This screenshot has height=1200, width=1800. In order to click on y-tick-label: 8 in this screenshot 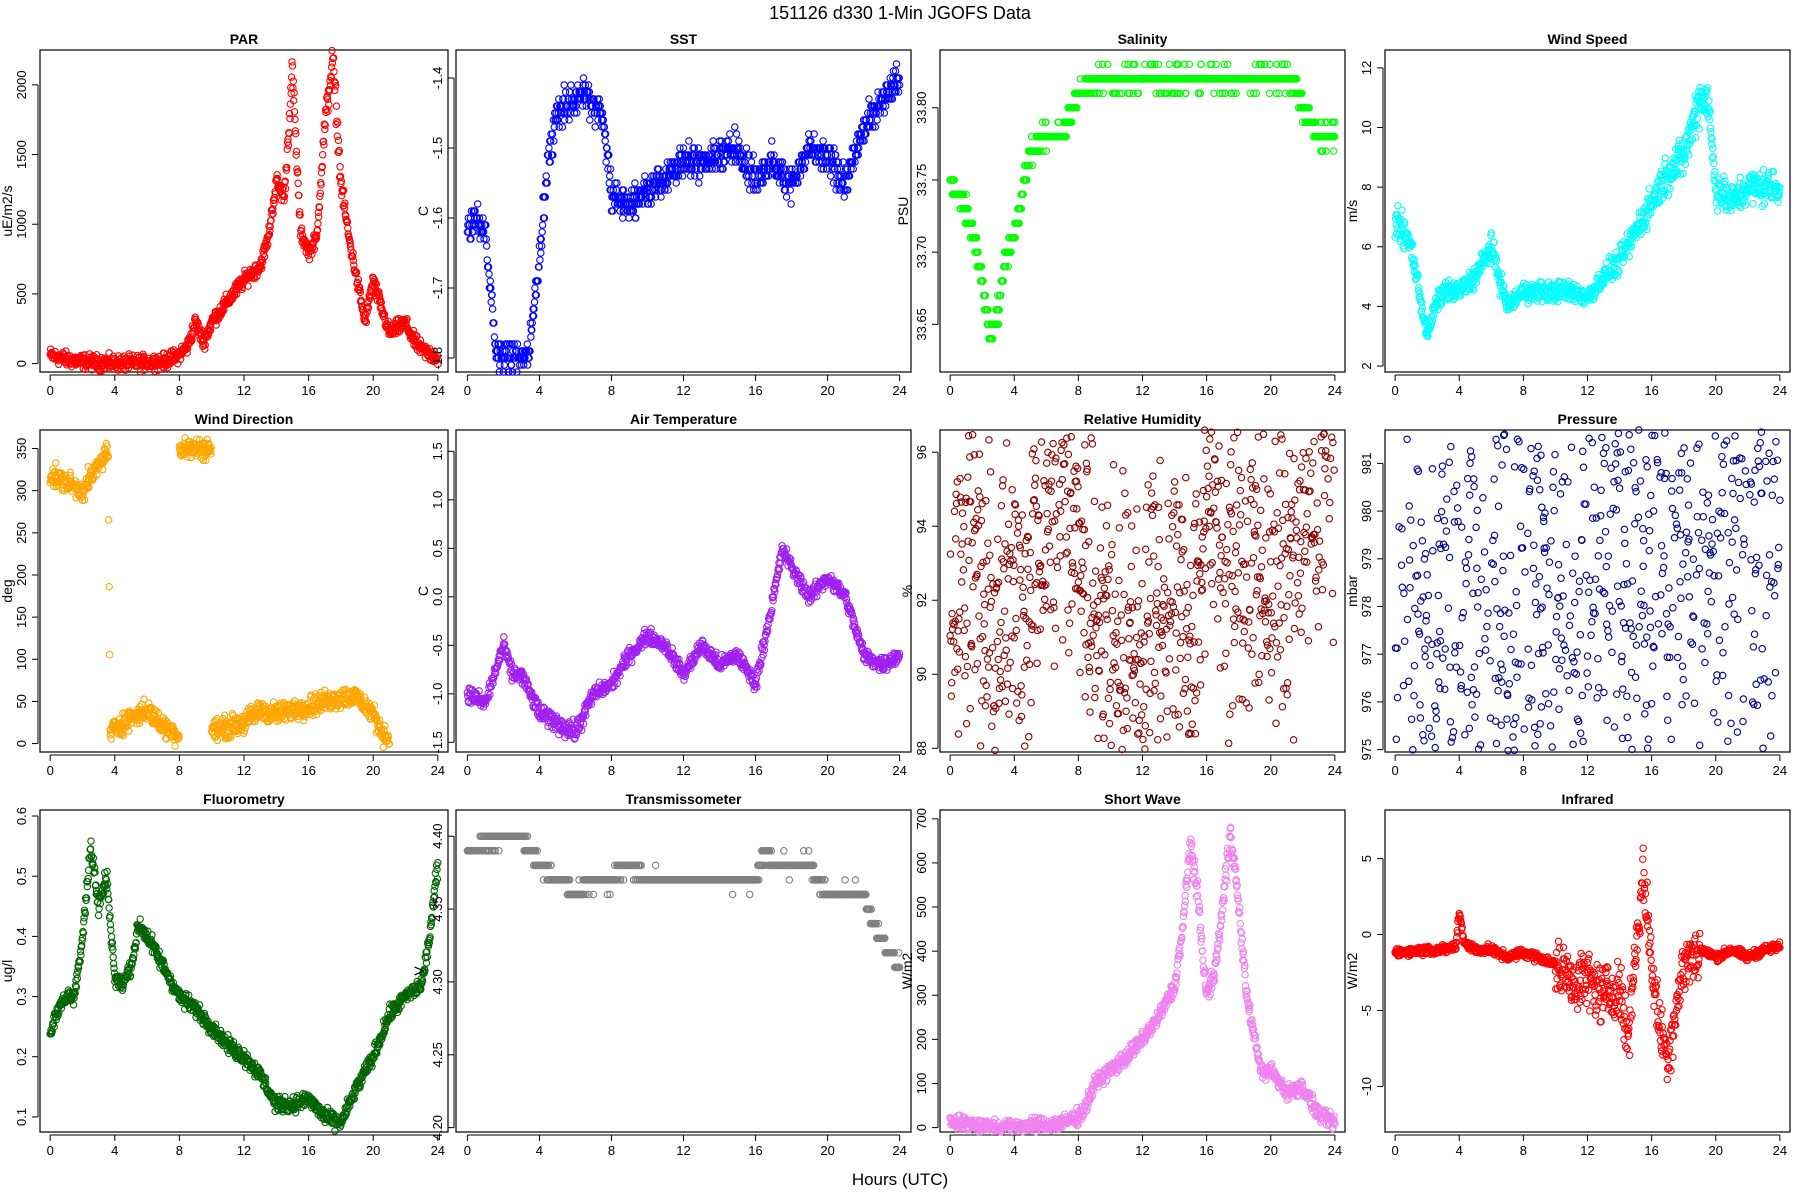, I will do `click(1366, 187)`.